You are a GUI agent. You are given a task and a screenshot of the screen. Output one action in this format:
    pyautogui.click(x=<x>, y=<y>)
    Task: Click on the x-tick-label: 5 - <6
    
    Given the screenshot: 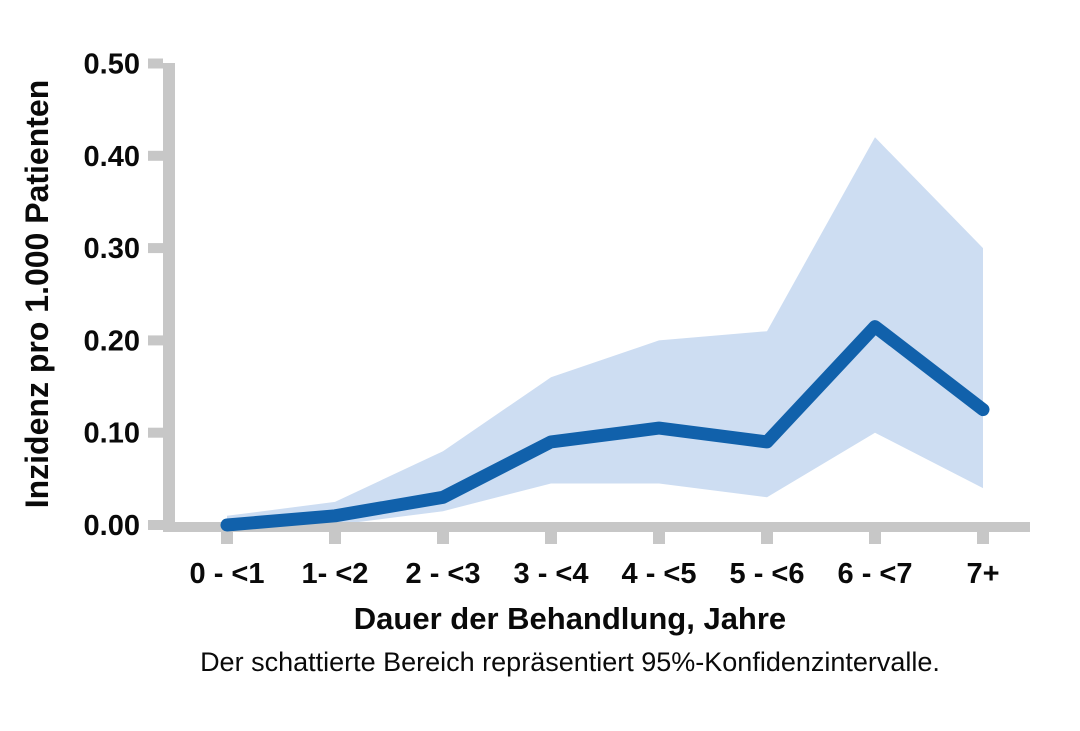 What is the action you would take?
    pyautogui.click(x=767, y=574)
    